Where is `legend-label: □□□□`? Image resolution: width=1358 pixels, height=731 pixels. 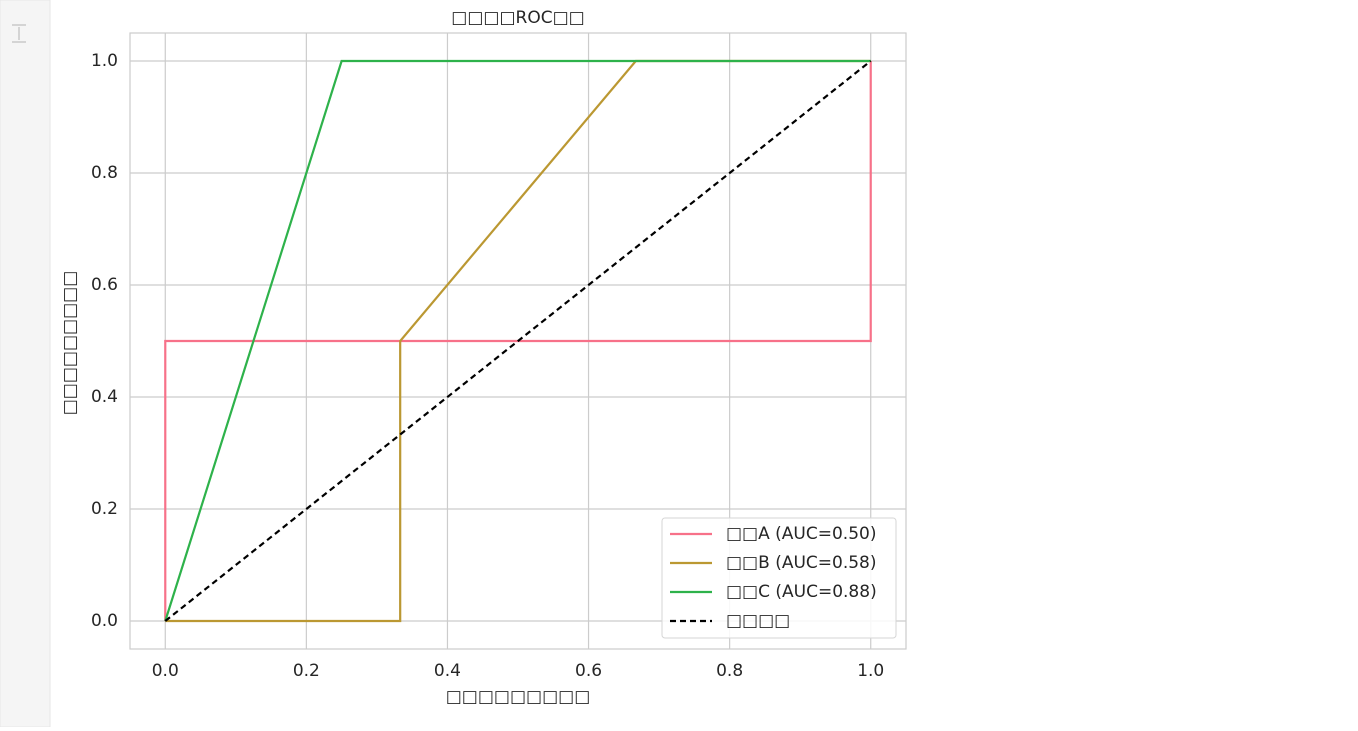 legend-label: □□□□ is located at coordinates (758, 621).